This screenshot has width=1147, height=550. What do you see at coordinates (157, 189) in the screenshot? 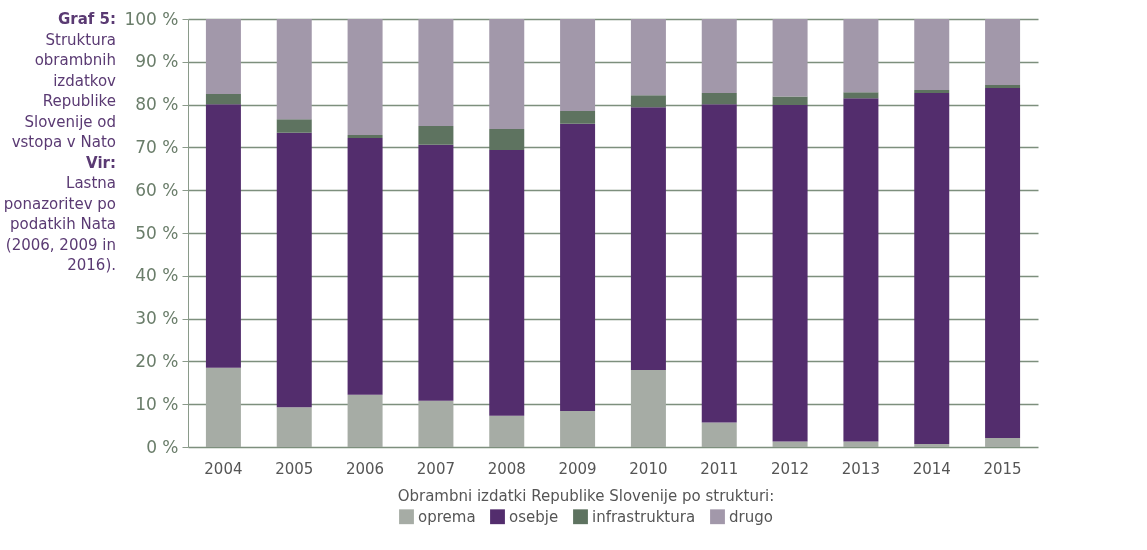
I see `y-tick-label: 60 %` at bounding box center [157, 189].